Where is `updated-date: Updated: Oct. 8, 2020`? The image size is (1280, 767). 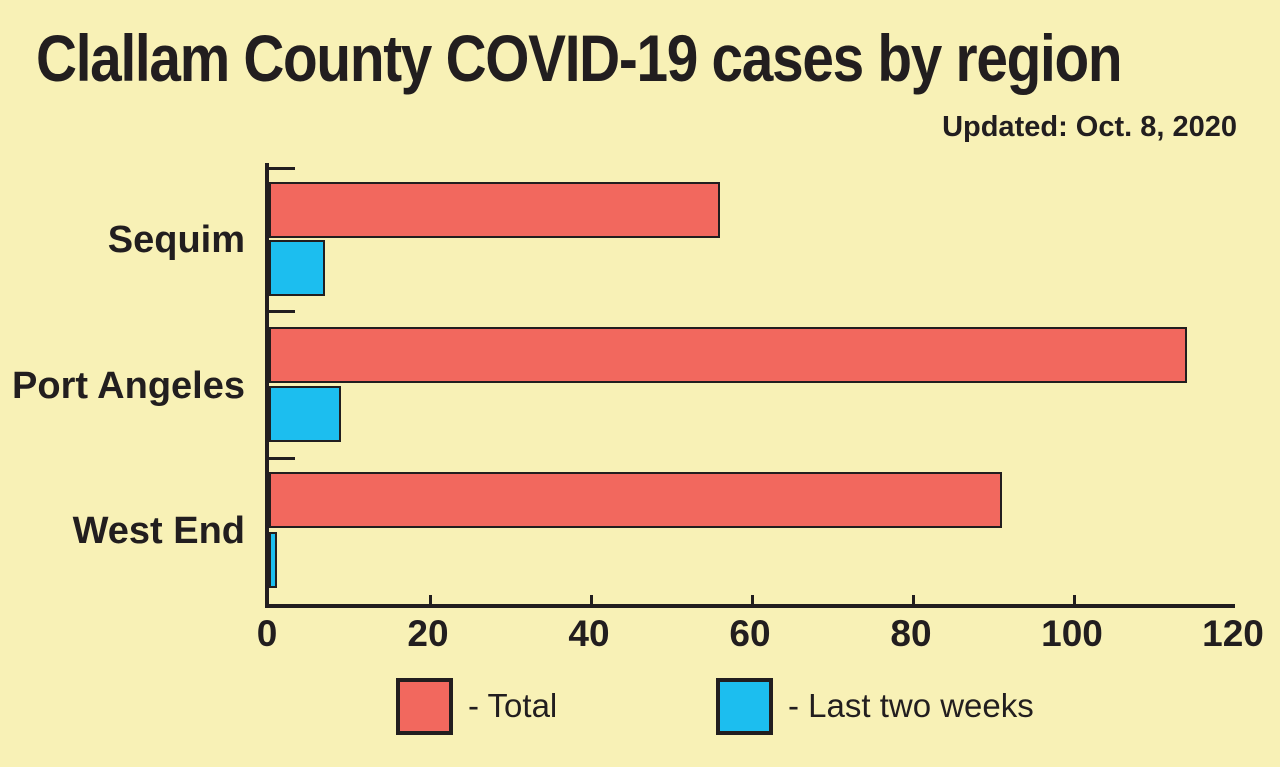
updated-date: Updated: Oct. 8, 2020 is located at coordinates (1089, 127).